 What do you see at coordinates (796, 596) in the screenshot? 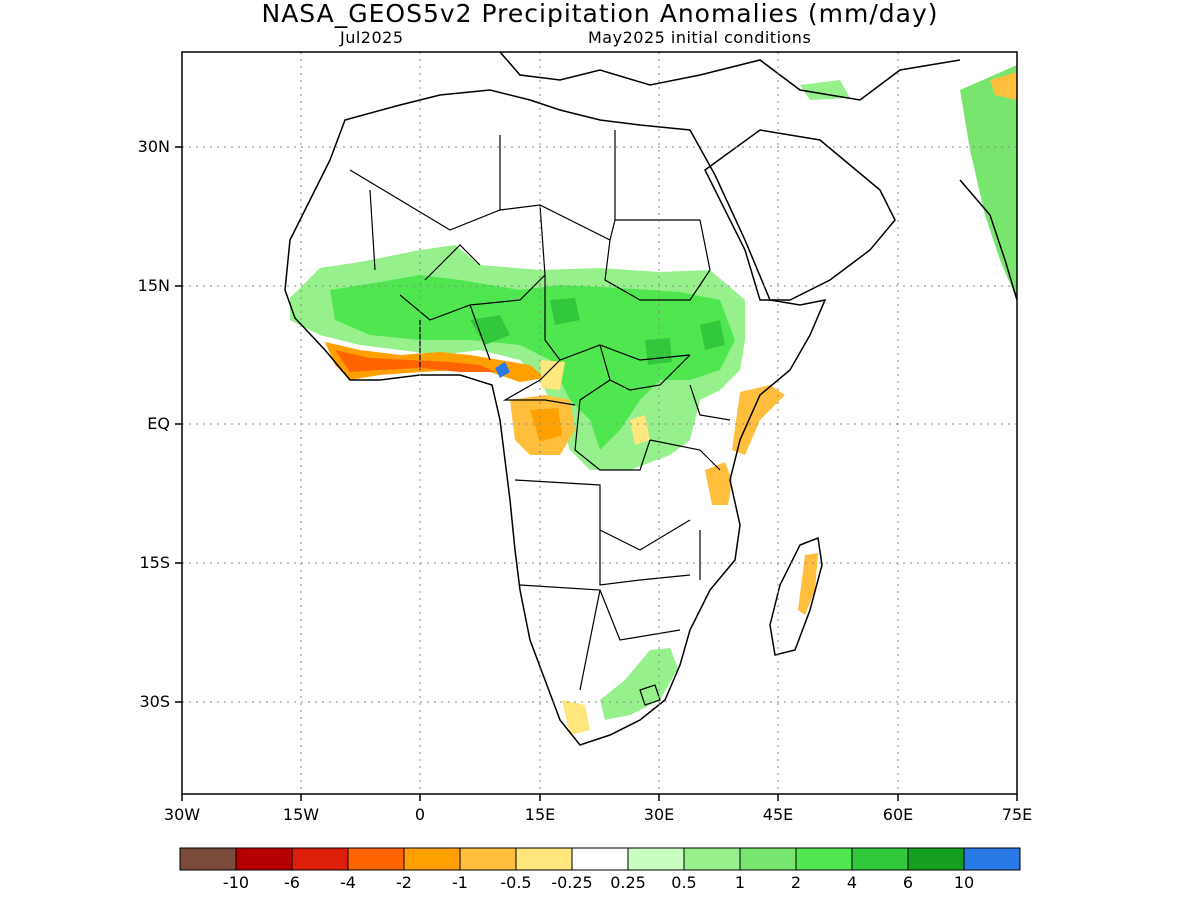
I see `madagascar-coastline` at bounding box center [796, 596].